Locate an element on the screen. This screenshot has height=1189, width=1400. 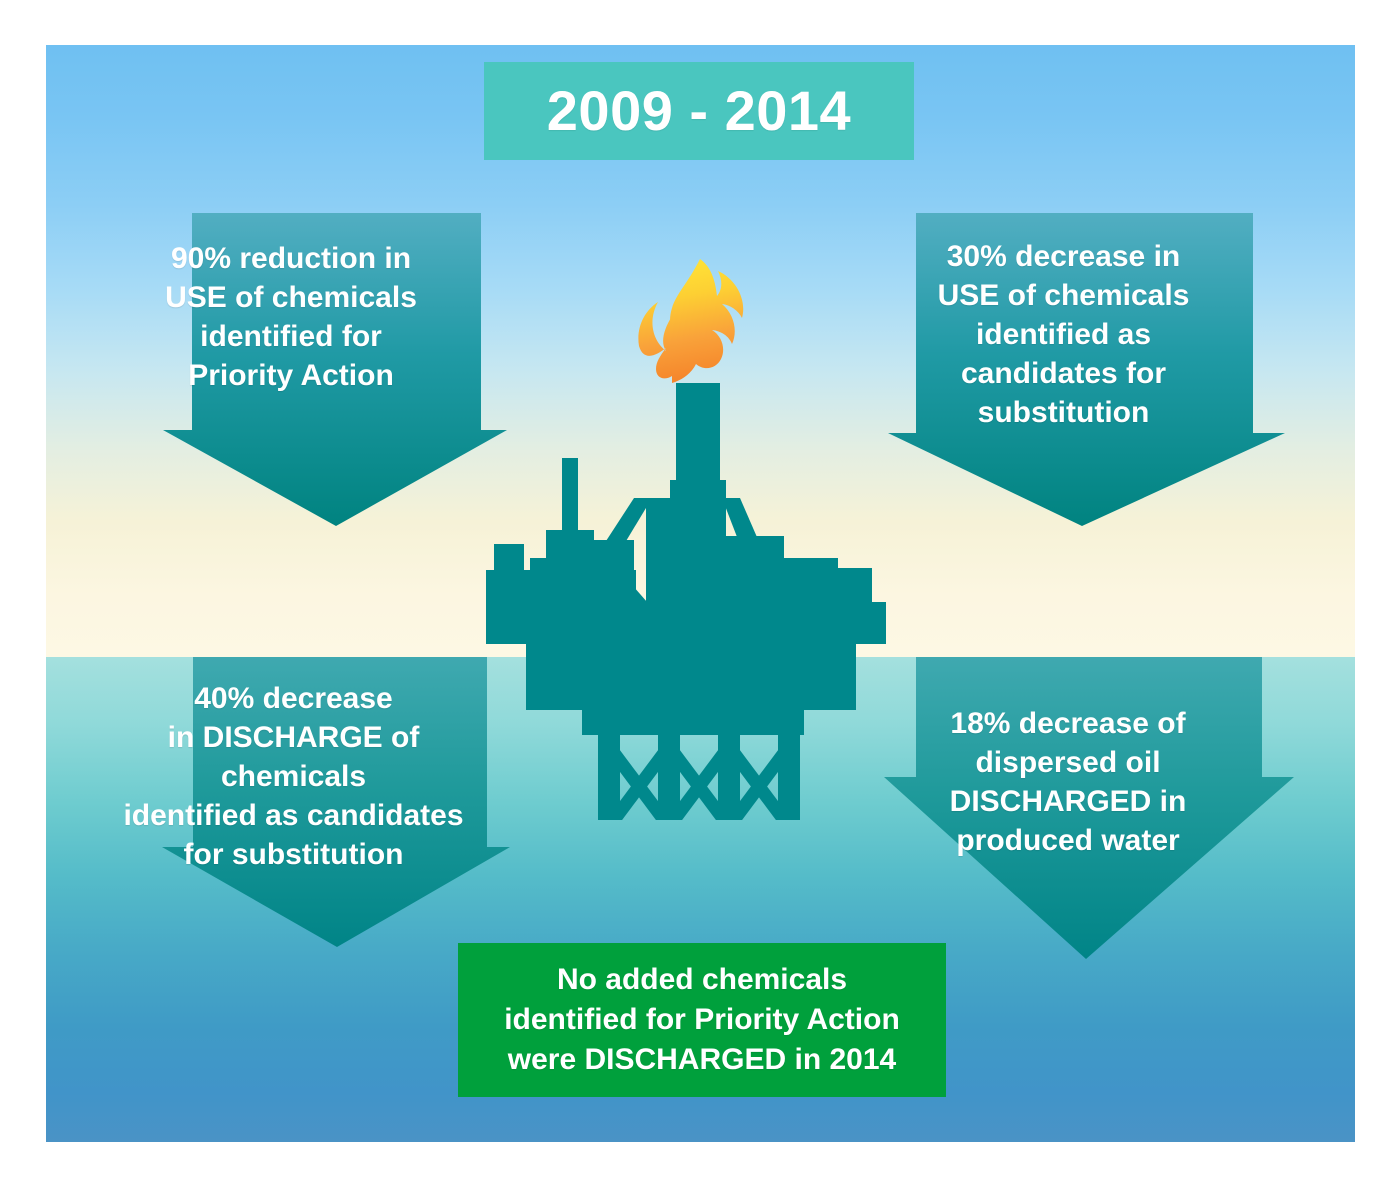
arrow-tl-line-2: USE of chemicals is located at coordinates (291, 297).